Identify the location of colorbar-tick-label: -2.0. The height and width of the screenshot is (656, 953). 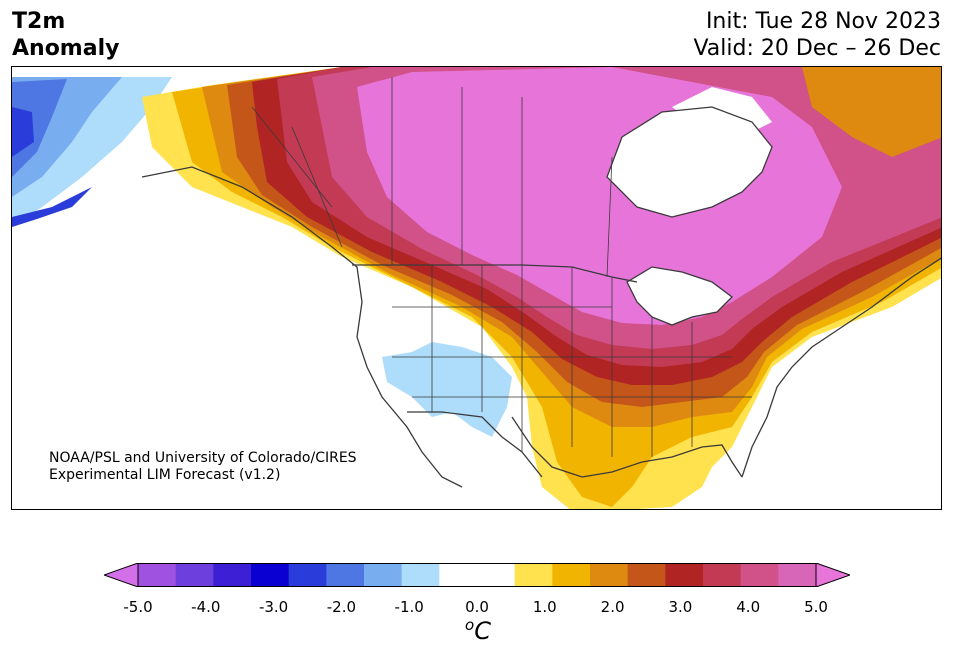
(341, 607).